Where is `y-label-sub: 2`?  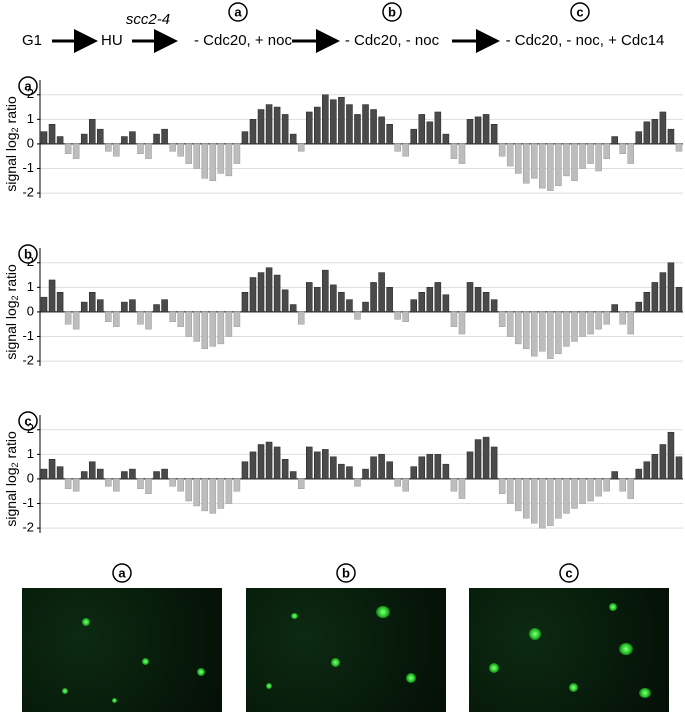 y-label-sub: 2 is located at coordinates (15, 129).